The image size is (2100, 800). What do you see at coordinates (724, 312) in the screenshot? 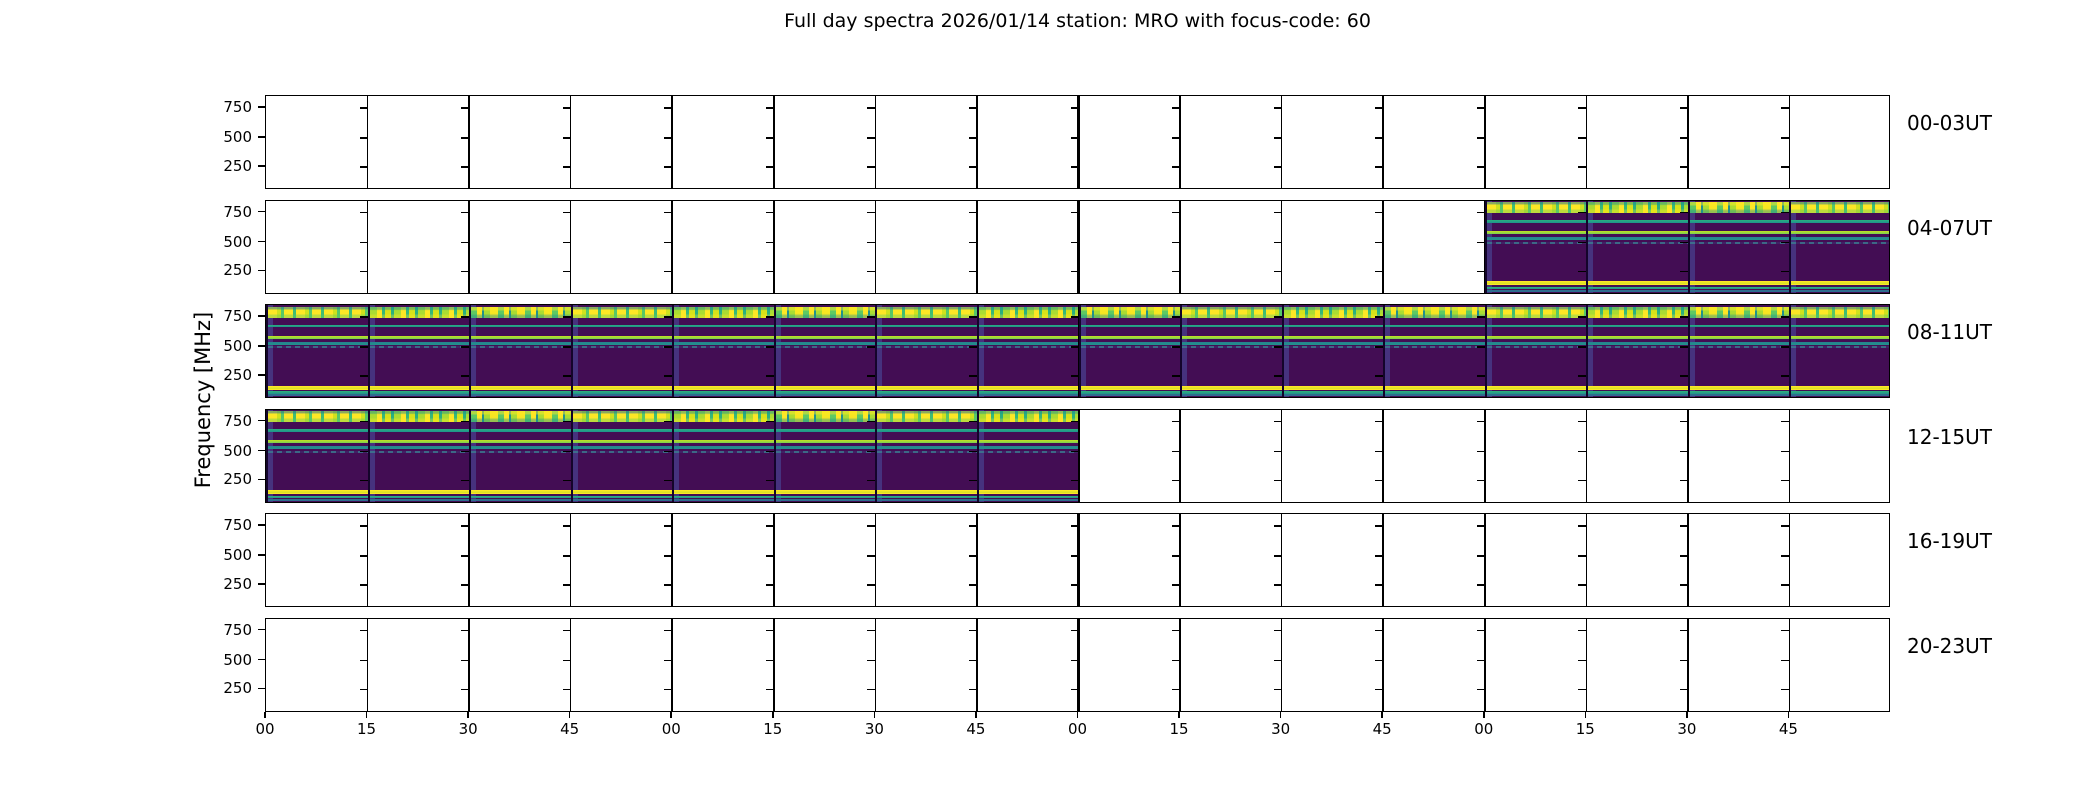
I see `noise-band` at bounding box center [724, 312].